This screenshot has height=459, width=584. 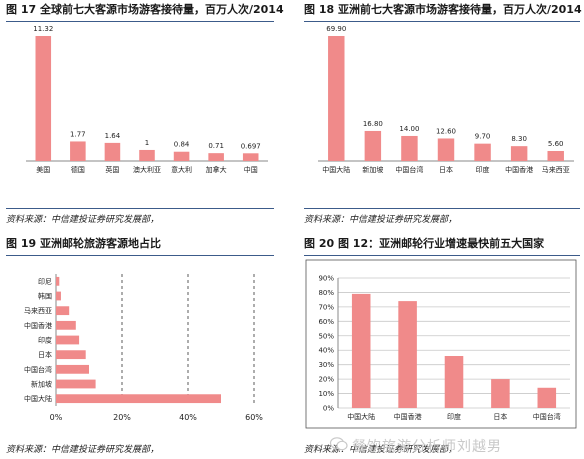 I want to click on data-label: 11.32, so click(x=43, y=29).